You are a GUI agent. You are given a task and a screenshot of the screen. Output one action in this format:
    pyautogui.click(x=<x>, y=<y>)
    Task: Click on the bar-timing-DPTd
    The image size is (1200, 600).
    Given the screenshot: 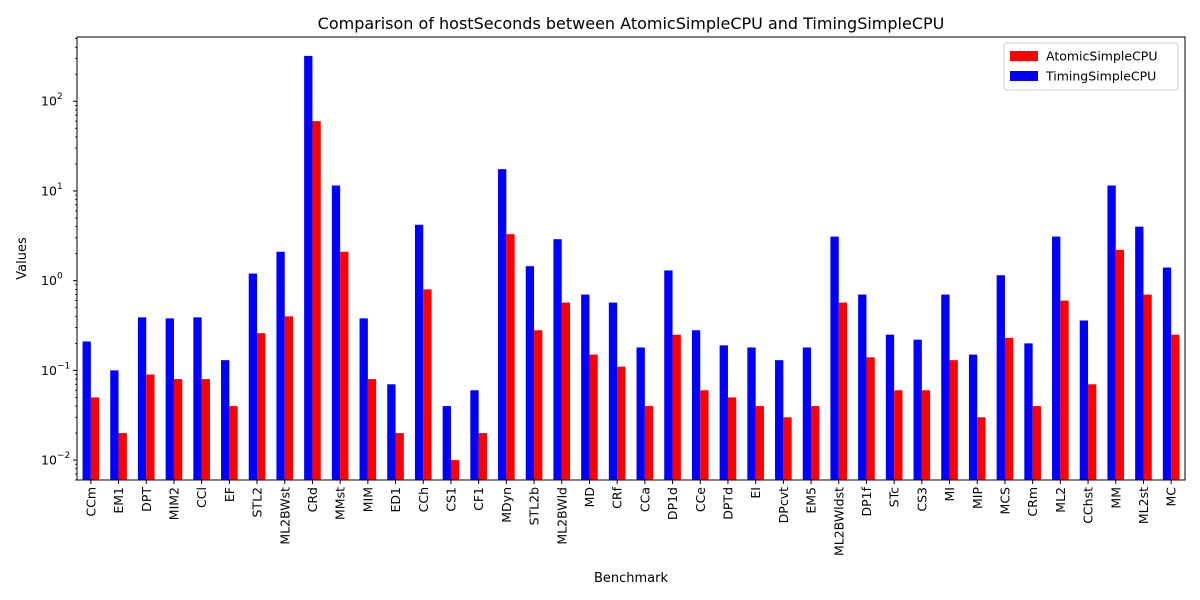 What is the action you would take?
    pyautogui.click(x=723, y=412)
    